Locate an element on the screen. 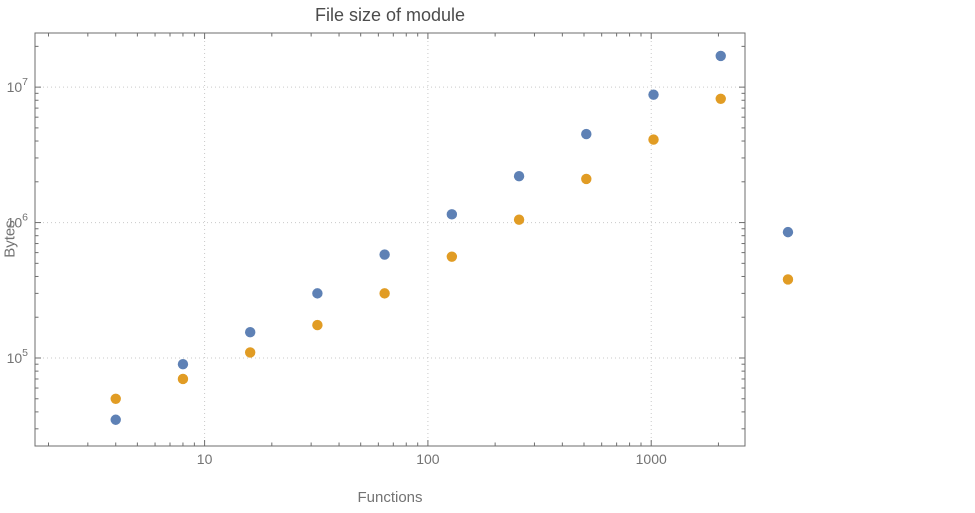 The height and width of the screenshot is (513, 975). chart-title: File size of module is located at coordinates (390, 15).